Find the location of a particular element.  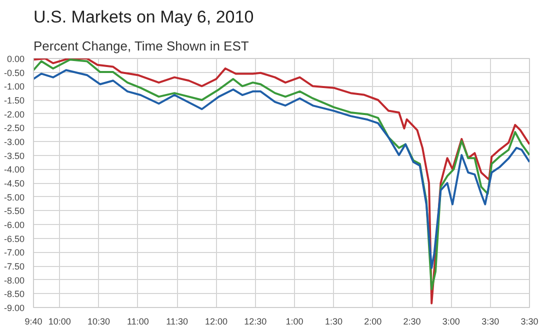

x-tick-label: 10:30 is located at coordinates (99, 321).